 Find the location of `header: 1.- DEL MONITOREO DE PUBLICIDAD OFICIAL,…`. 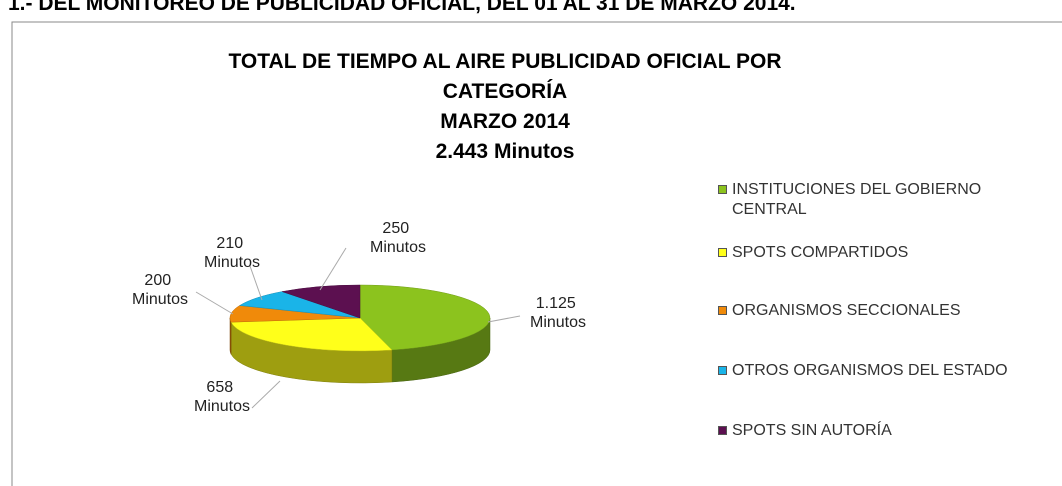

header: 1.- DEL MONITOREO DE PUBLICIDAD OFICIAL,… is located at coordinates (402, 7).